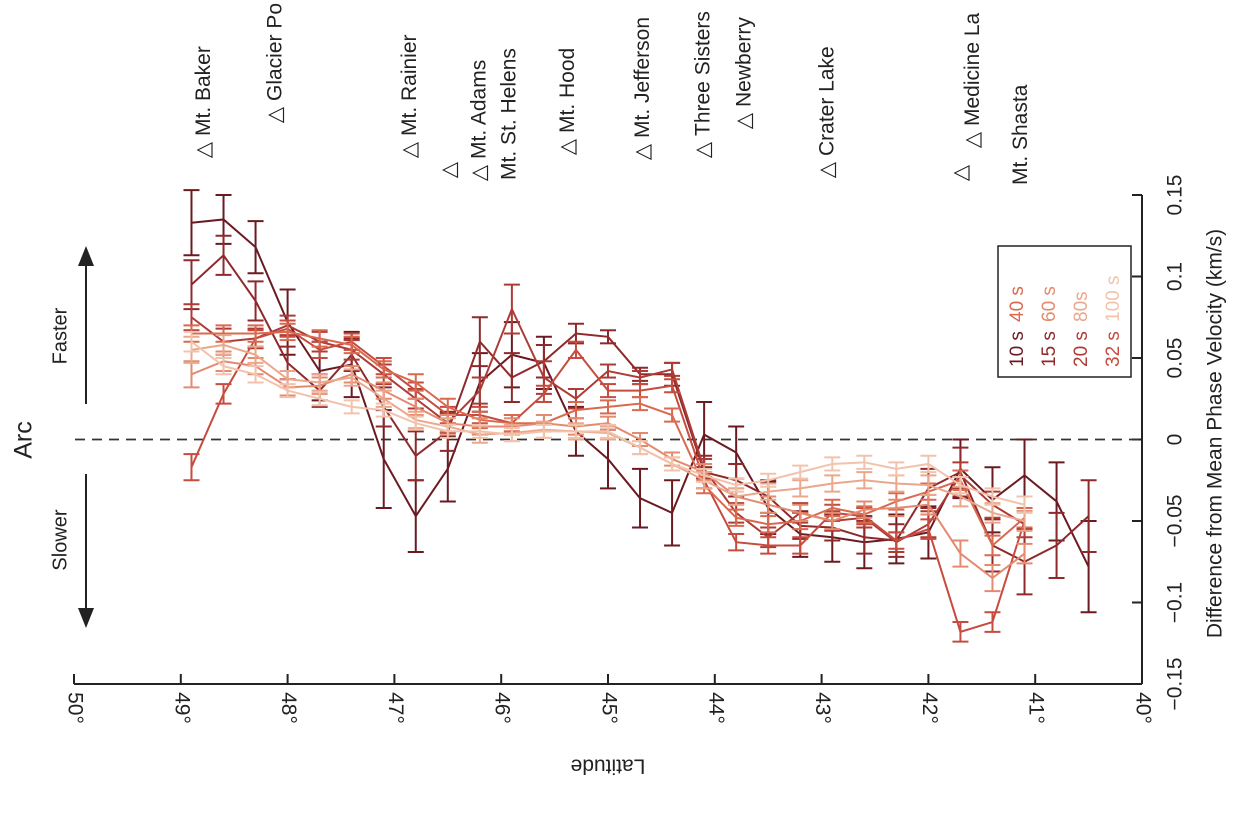 This screenshot has height=814, width=1260. What do you see at coordinates (1175, 602) in the screenshot?
I see `velocity-tick-label: −0.1` at bounding box center [1175, 602].